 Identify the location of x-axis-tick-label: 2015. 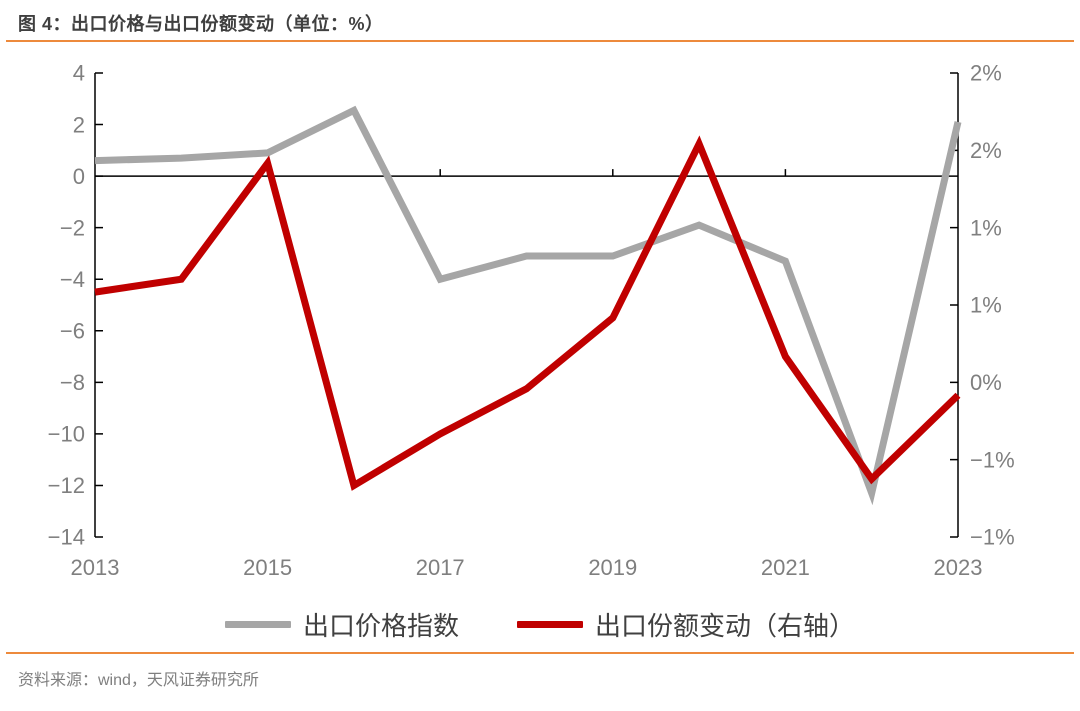
(267, 567).